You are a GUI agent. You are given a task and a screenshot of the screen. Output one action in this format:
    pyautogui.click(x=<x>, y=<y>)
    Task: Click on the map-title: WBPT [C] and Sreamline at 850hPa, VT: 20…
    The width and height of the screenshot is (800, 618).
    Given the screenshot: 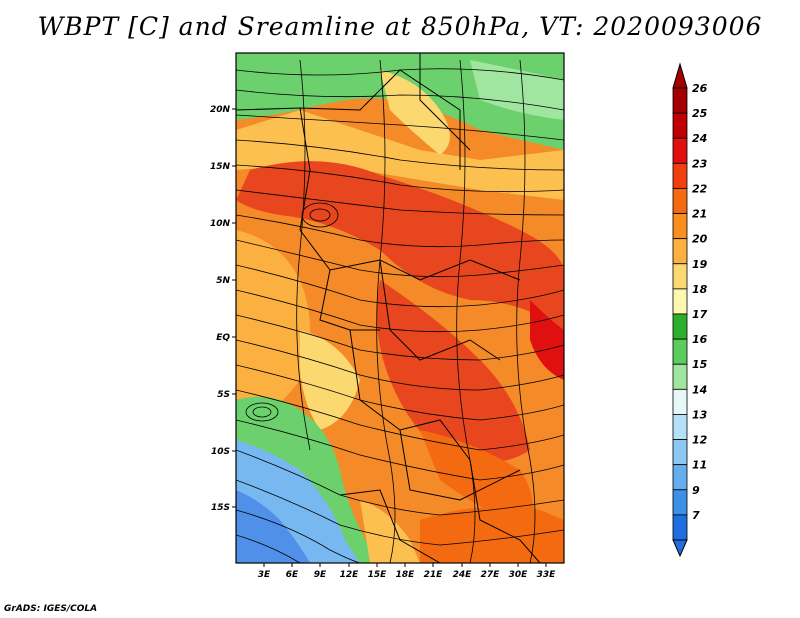 What is the action you would take?
    pyautogui.click(x=400, y=26)
    